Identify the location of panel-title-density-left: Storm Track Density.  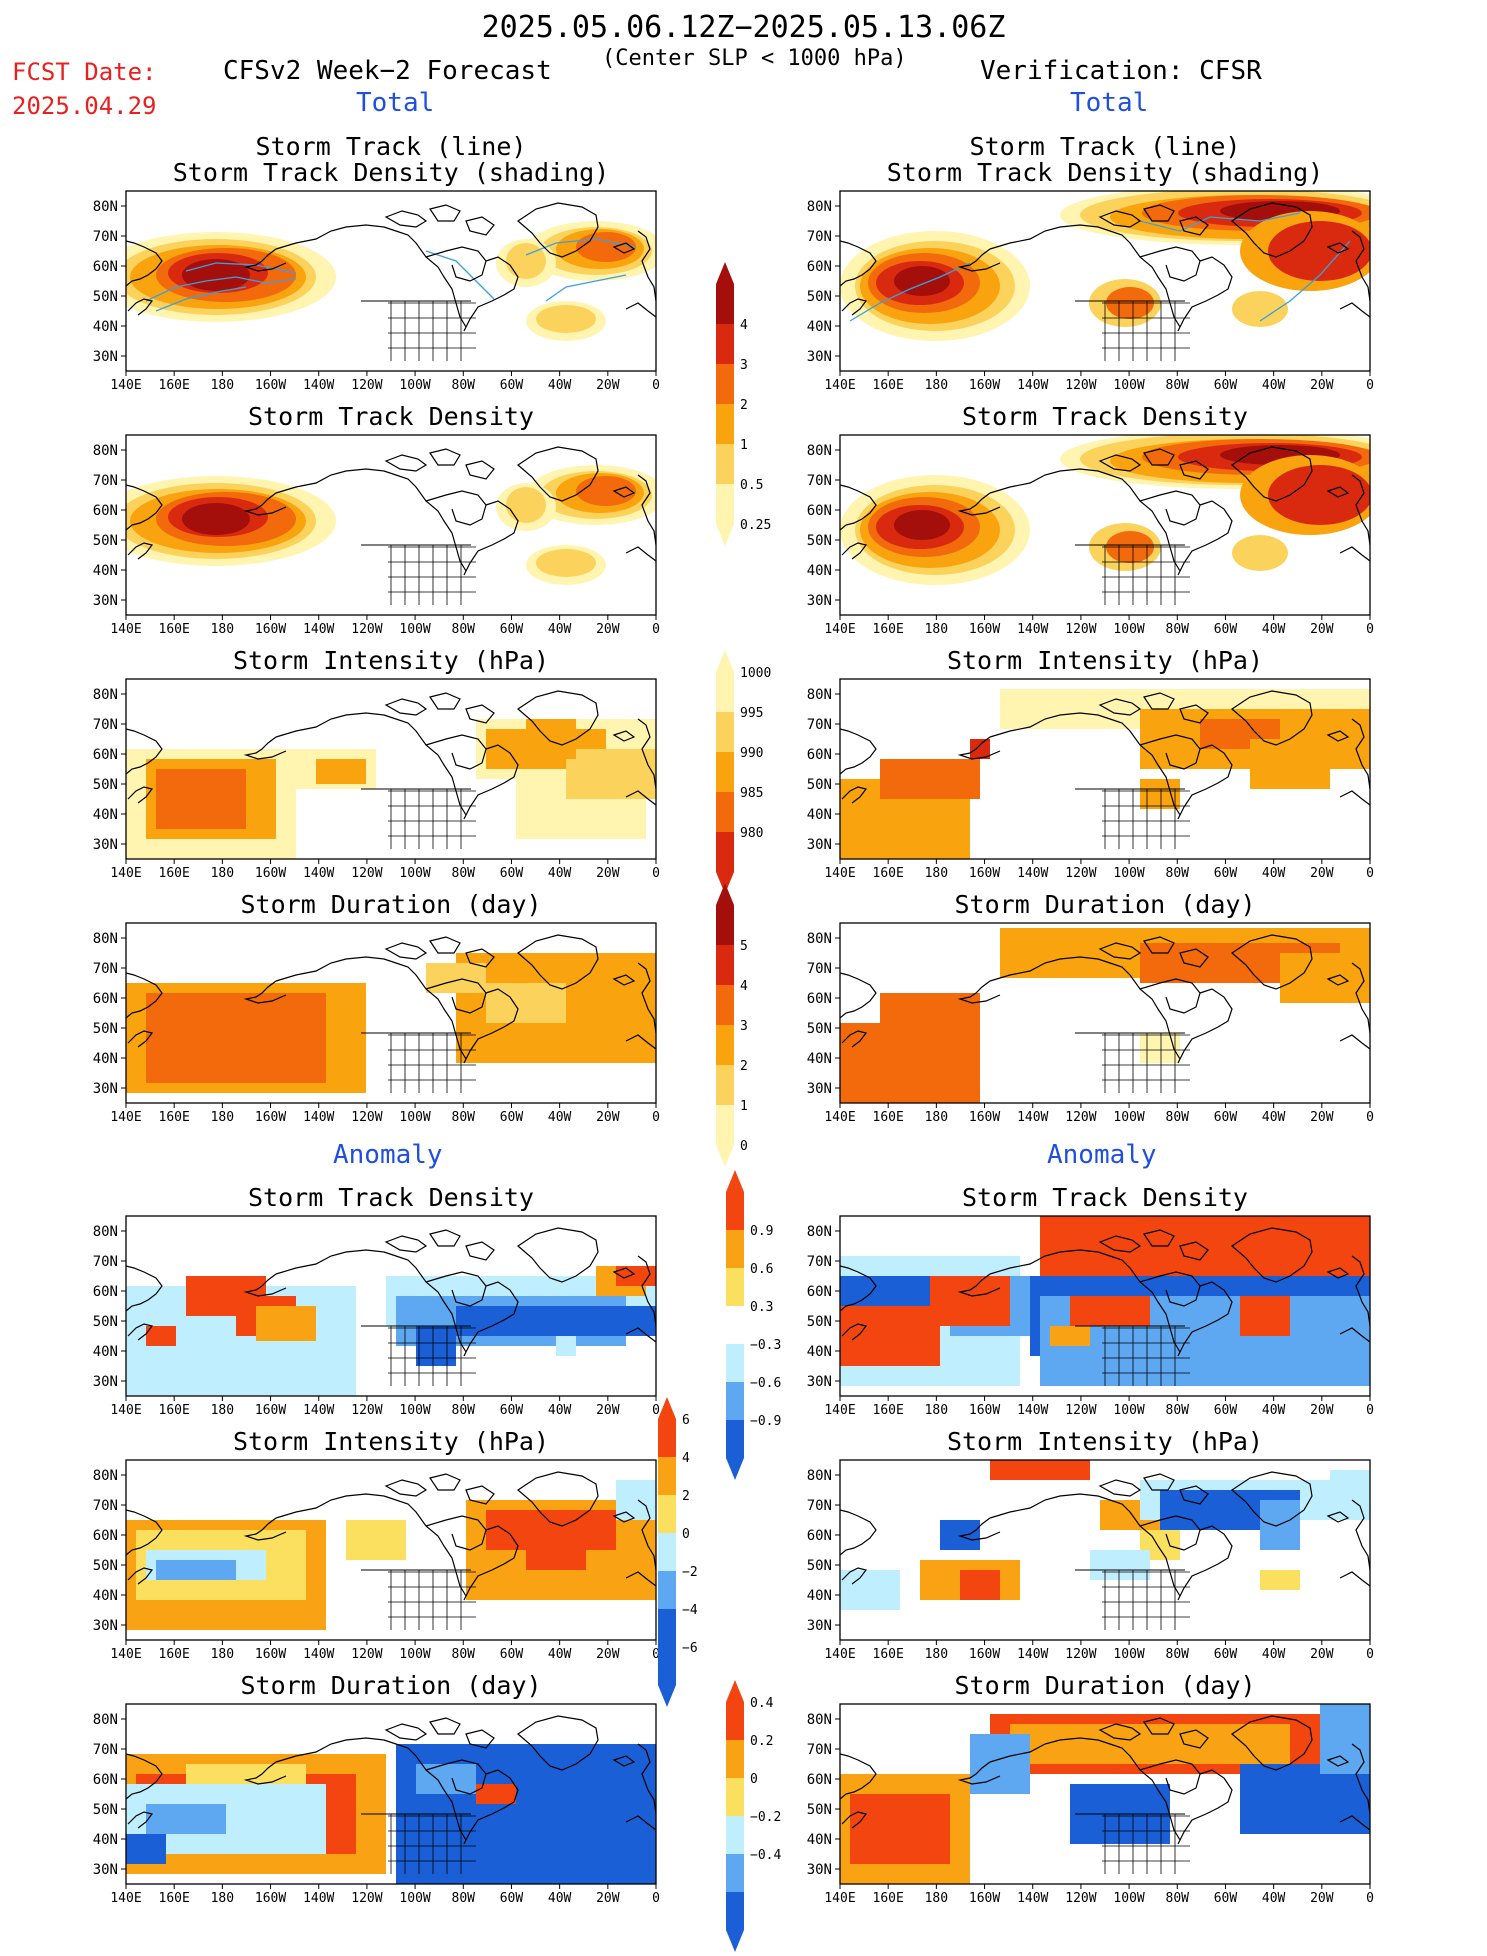
(391, 416).